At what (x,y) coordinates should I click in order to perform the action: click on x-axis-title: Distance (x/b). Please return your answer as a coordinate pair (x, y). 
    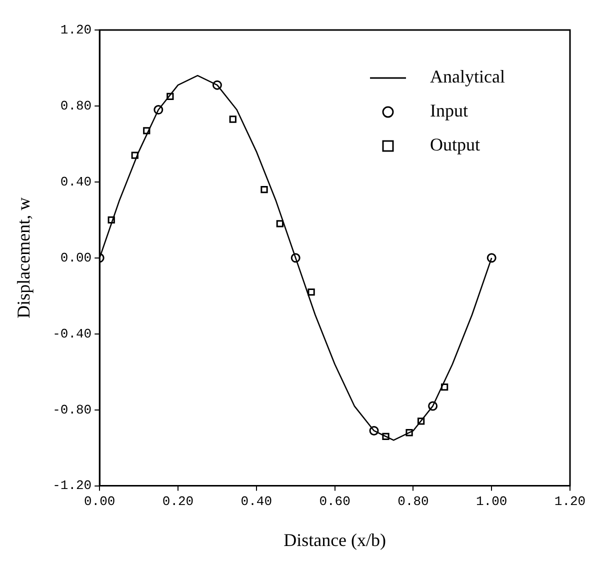
    Looking at the image, I should click on (335, 540).